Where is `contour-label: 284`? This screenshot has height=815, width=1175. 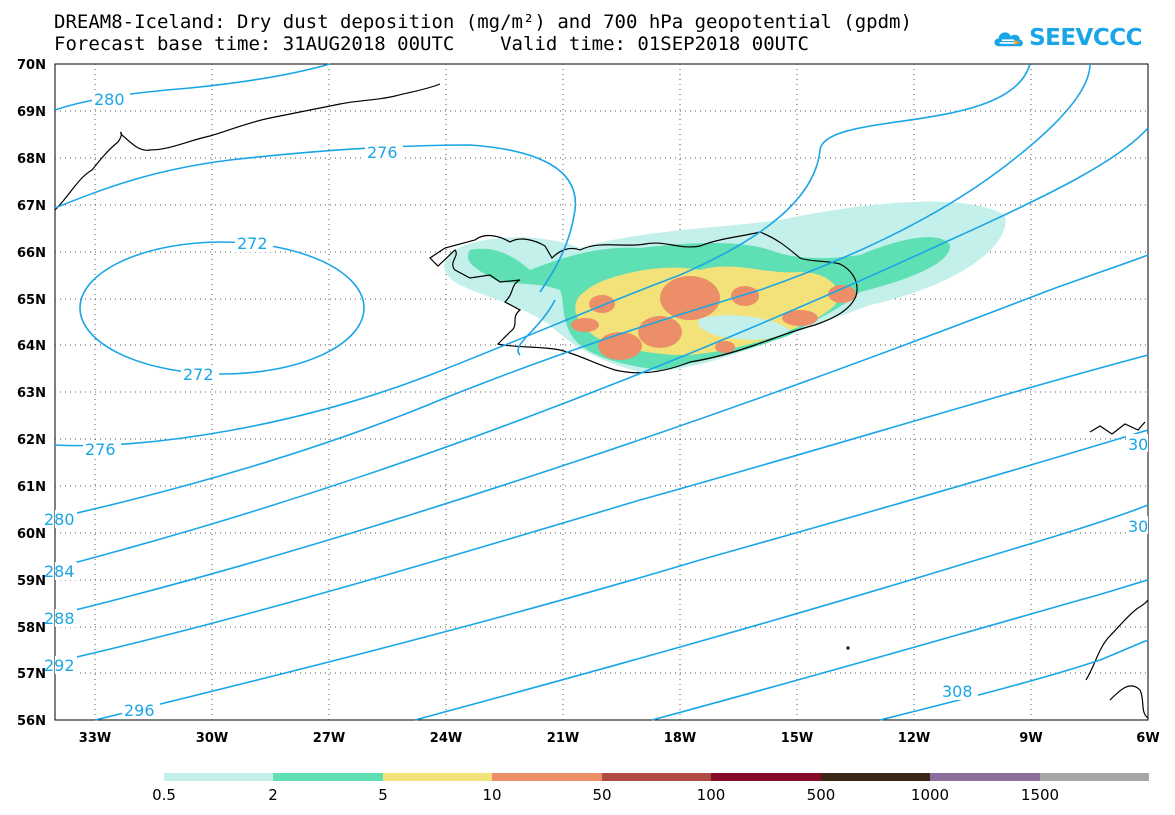 contour-label: 284 is located at coordinates (59, 571).